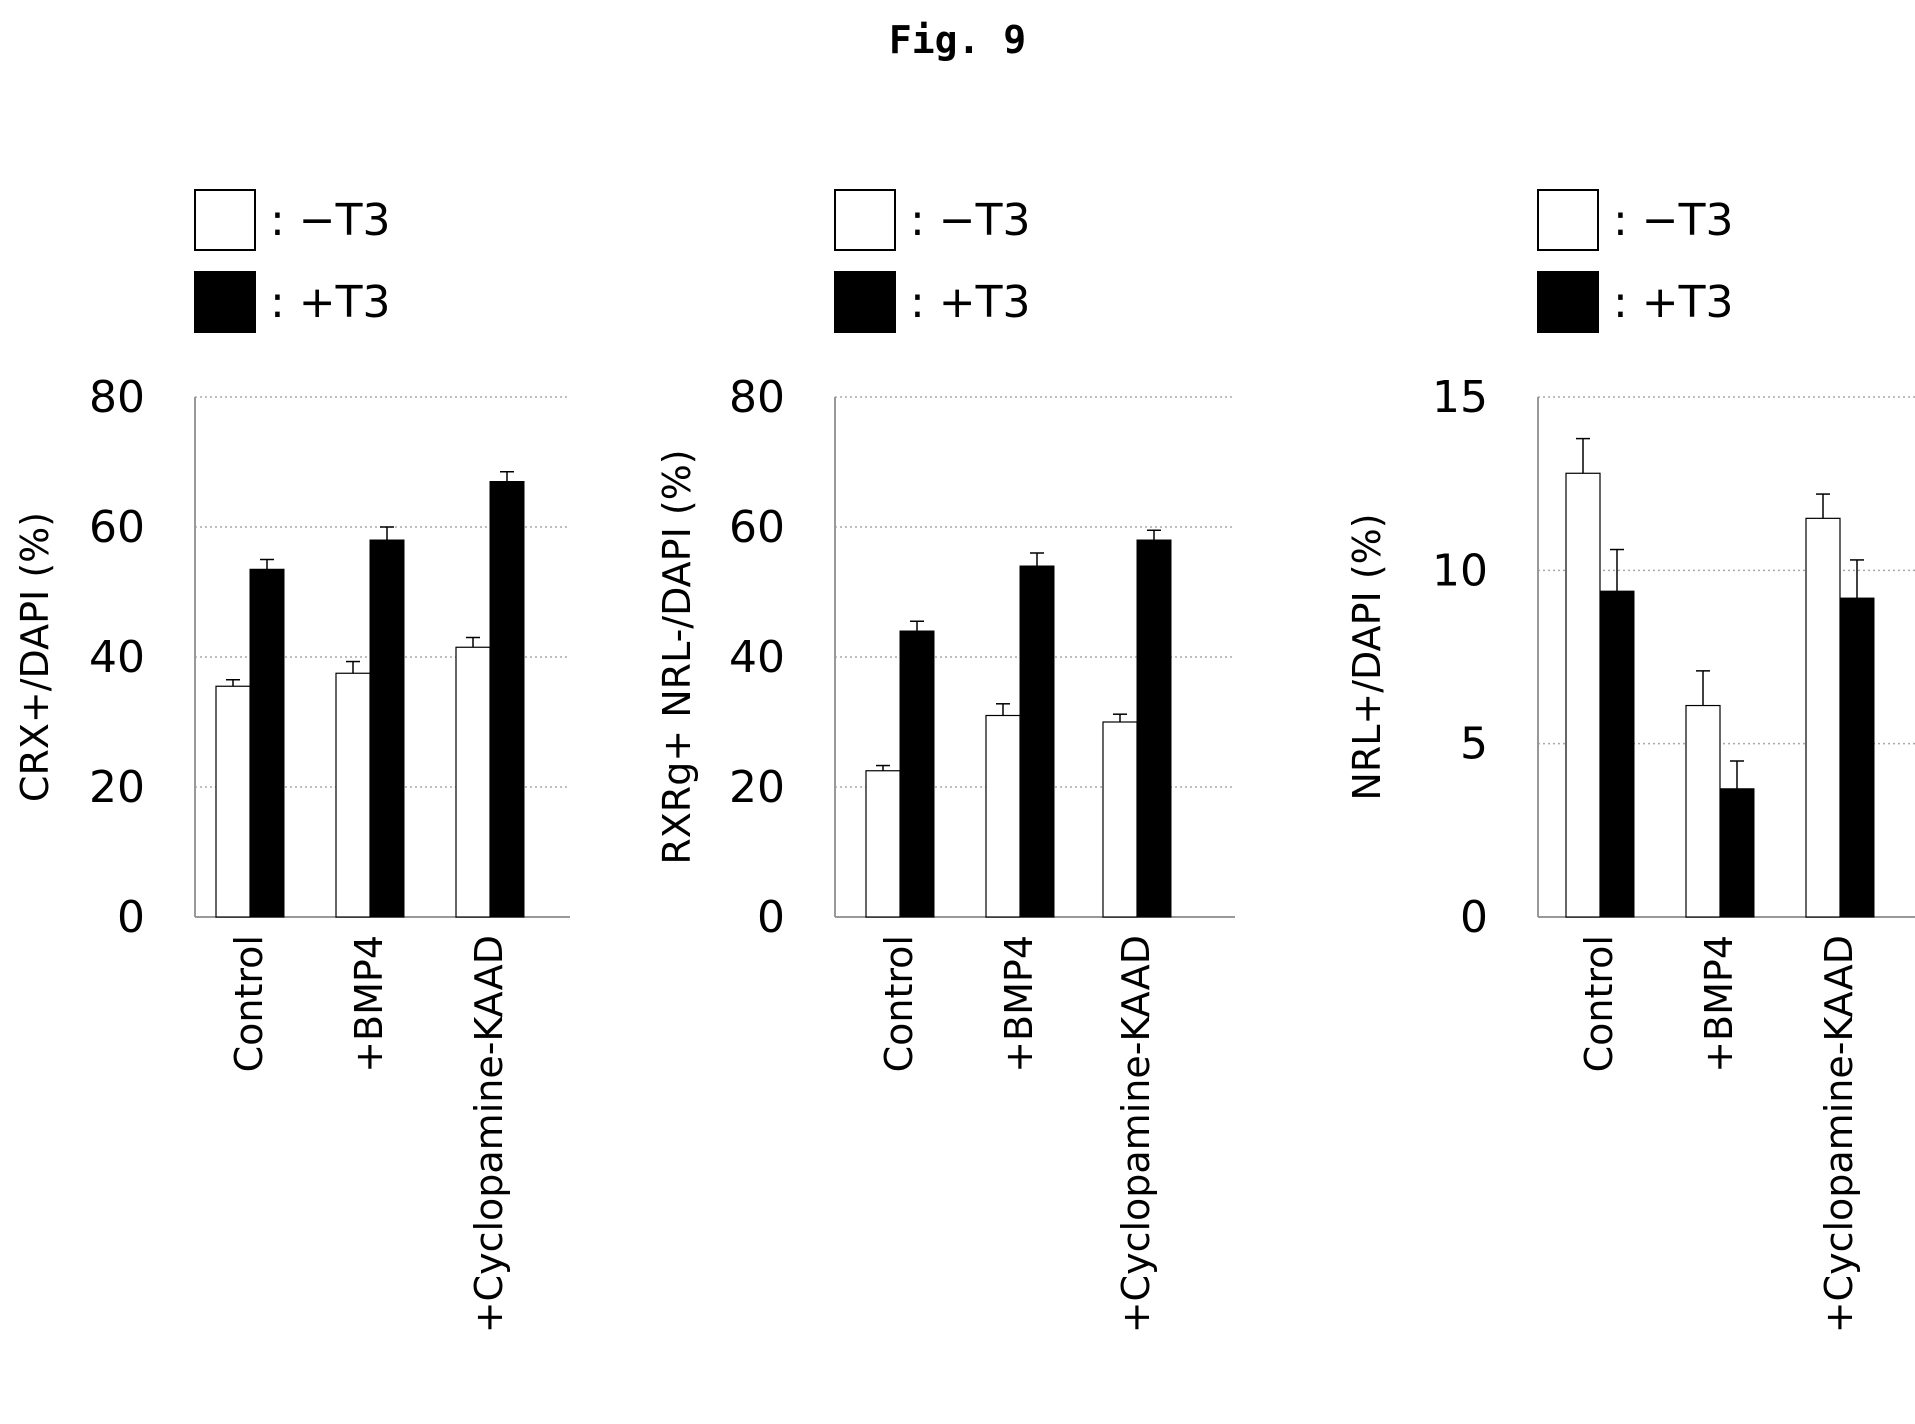 This screenshot has width=1915, height=1424. I want to click on y-axis-label: CRX+/DAPI (%), so click(35, 657).